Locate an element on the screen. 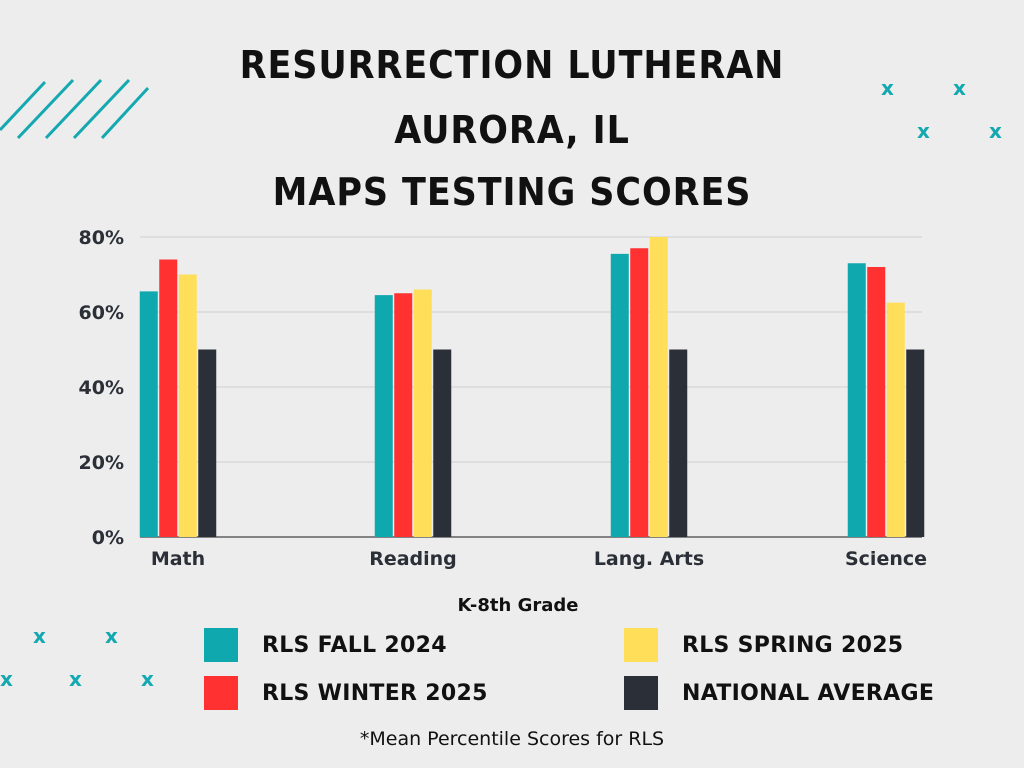 This screenshot has height=768, width=1024. legend-swatch-yellow is located at coordinates (641, 645).